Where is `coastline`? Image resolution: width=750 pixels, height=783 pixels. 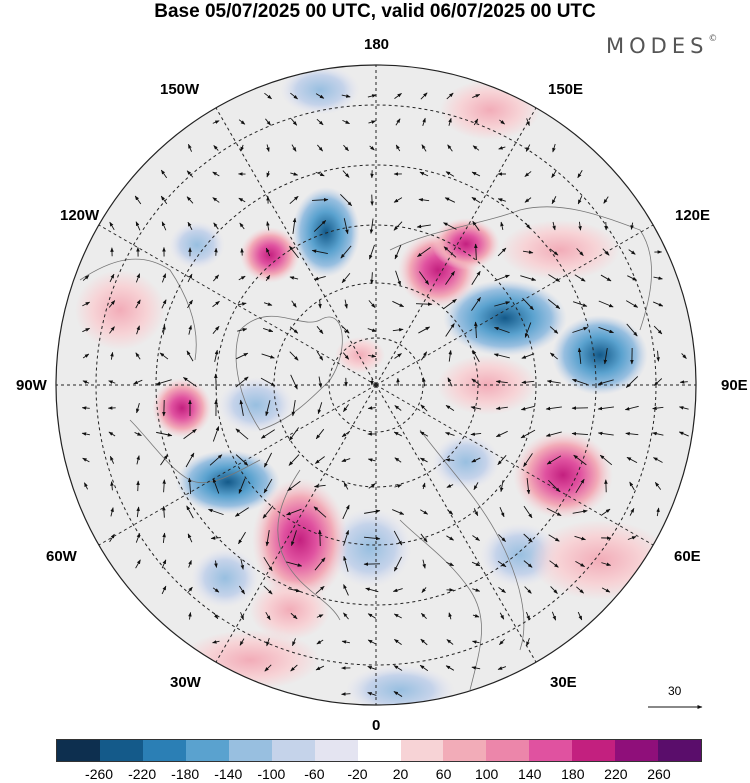 coastline is located at coordinates (472, 540).